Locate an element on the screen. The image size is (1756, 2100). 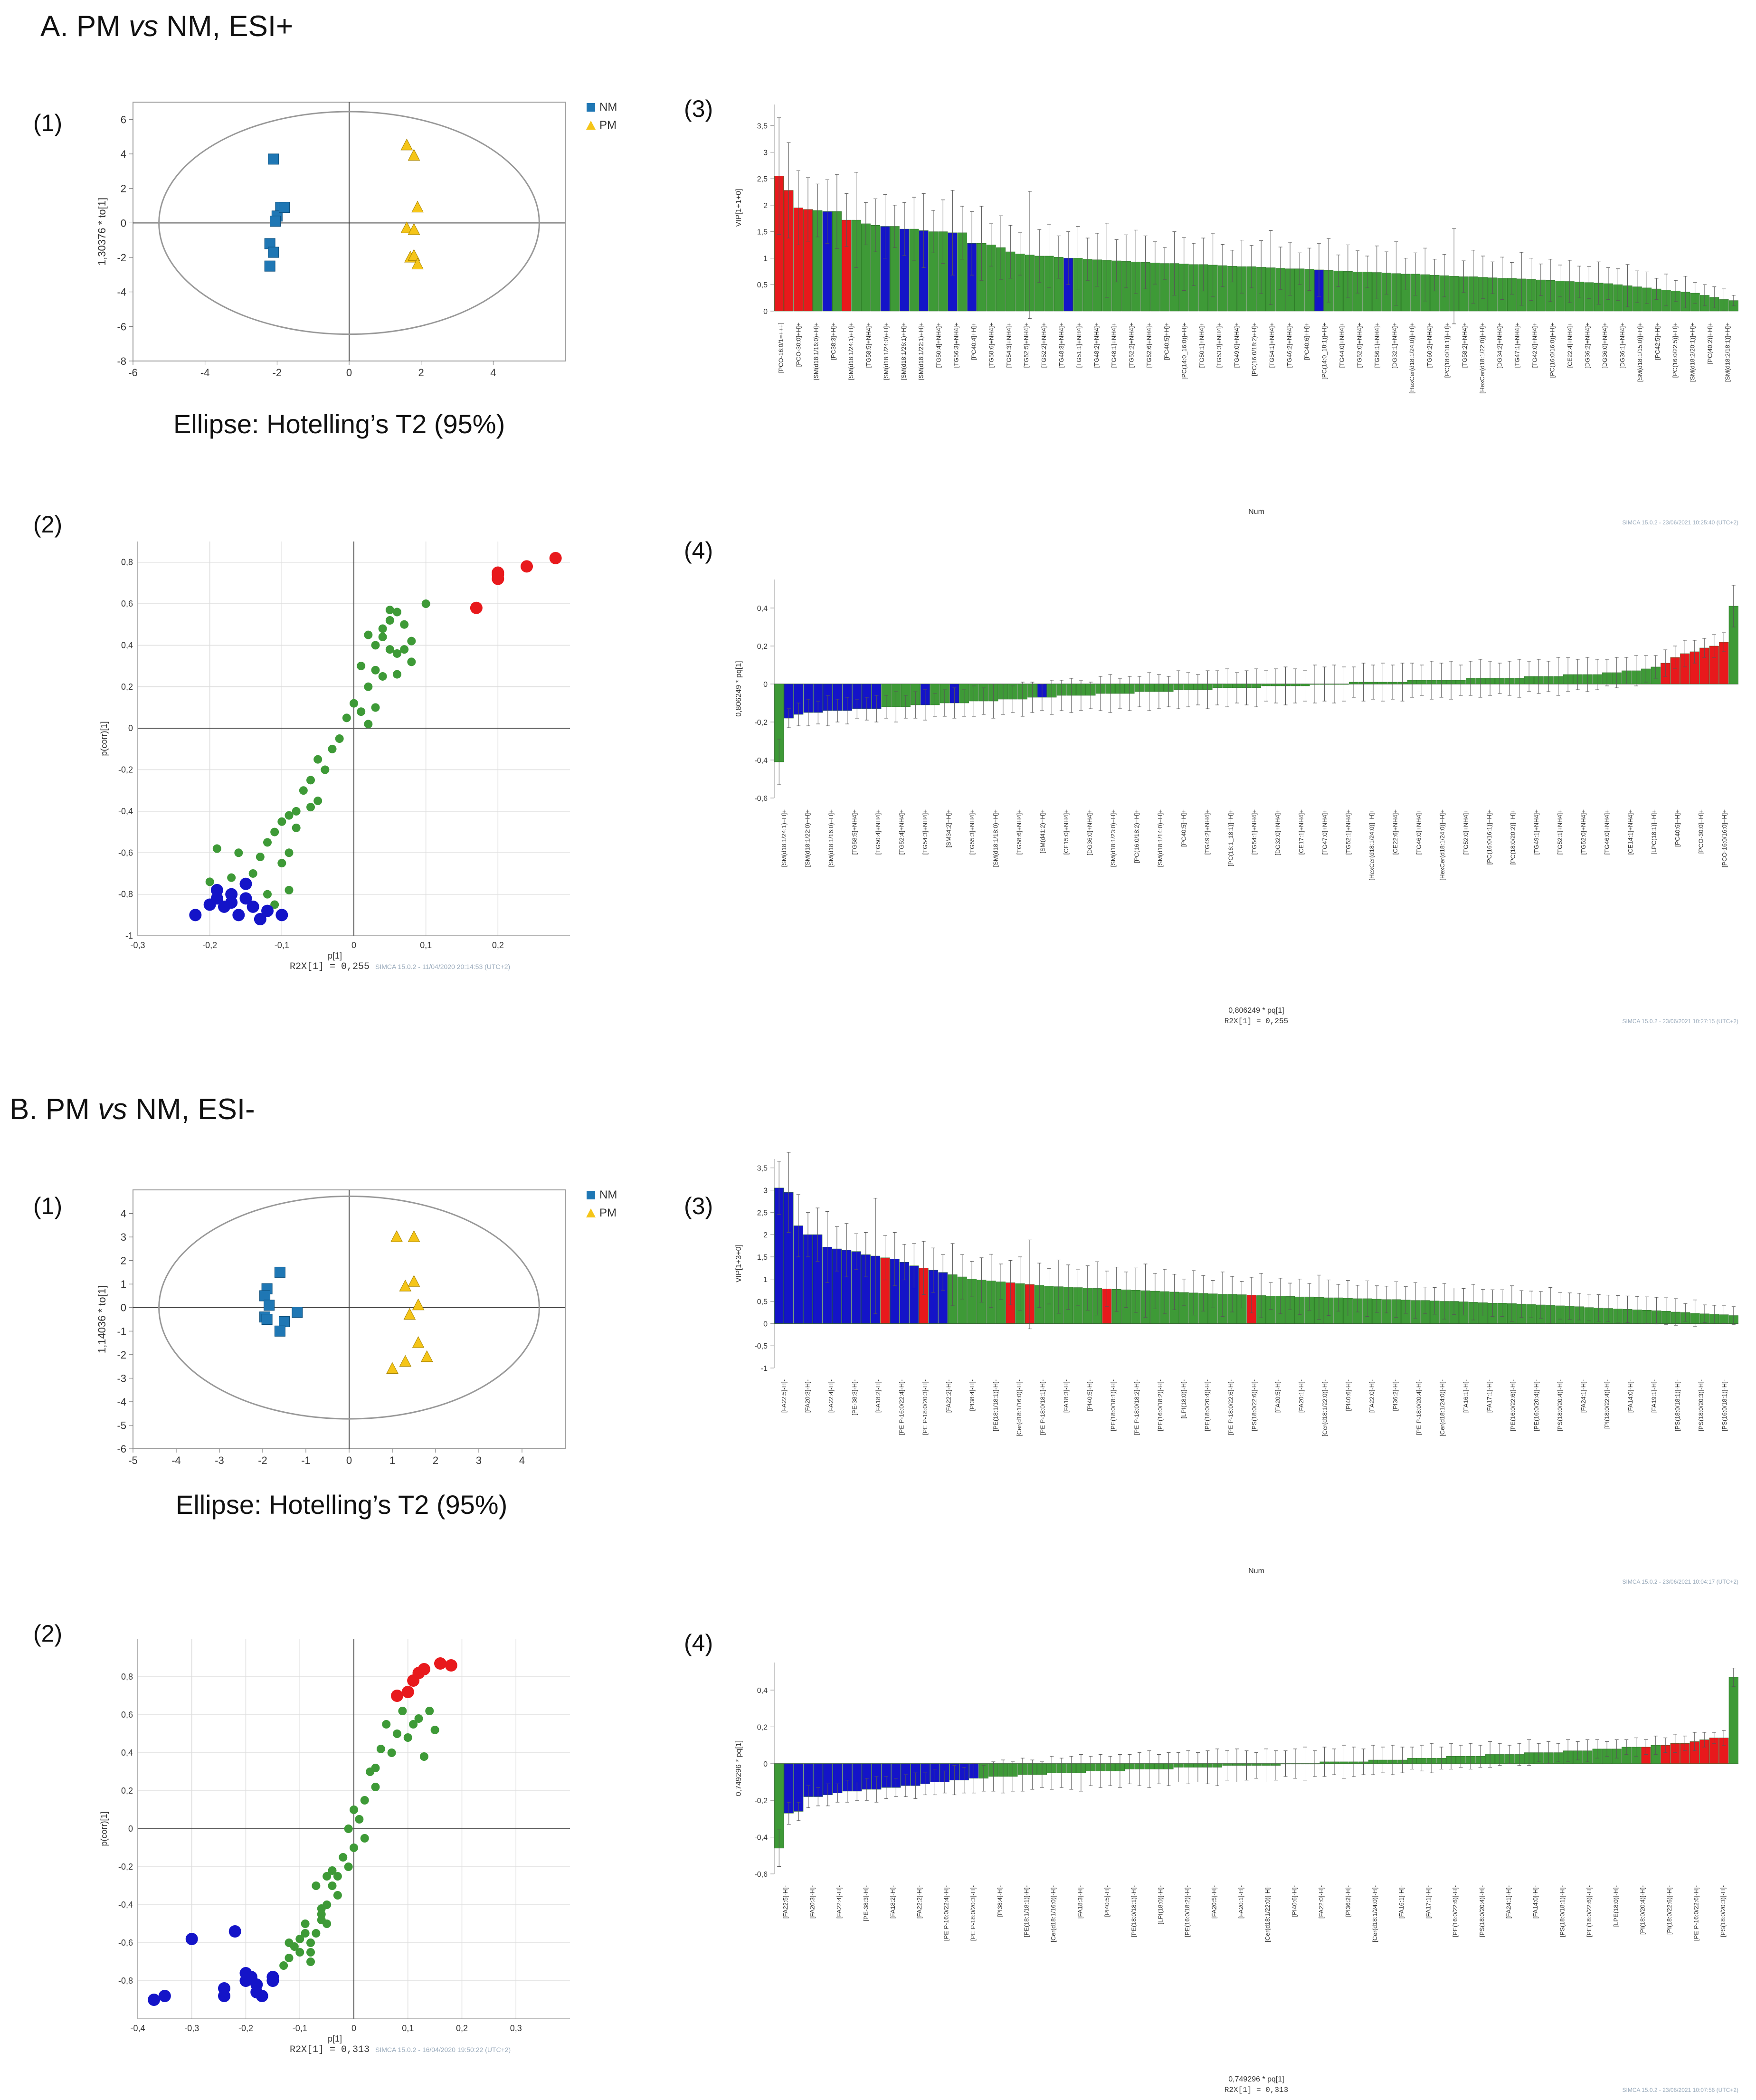
category-label: [PC(16:0/22:5)]+H]+ is located at coordinates (1675, 350).